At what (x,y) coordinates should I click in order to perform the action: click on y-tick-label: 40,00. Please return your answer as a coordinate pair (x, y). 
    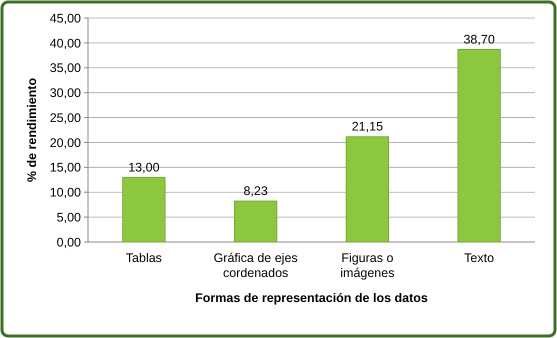
    Looking at the image, I should click on (66, 43).